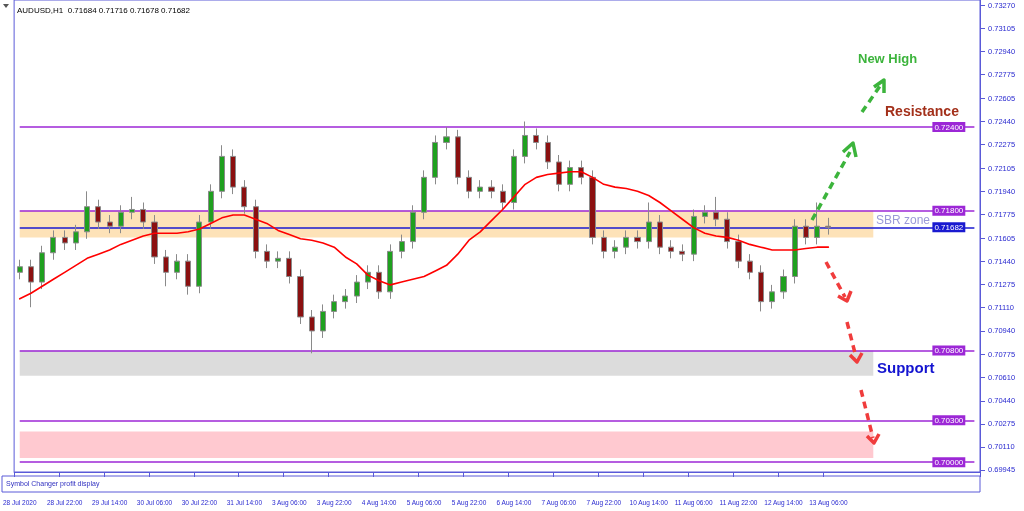  Describe the element at coordinates (949, 227) in the screenshot. I see `ref-line-label: 0.71682` at that location.